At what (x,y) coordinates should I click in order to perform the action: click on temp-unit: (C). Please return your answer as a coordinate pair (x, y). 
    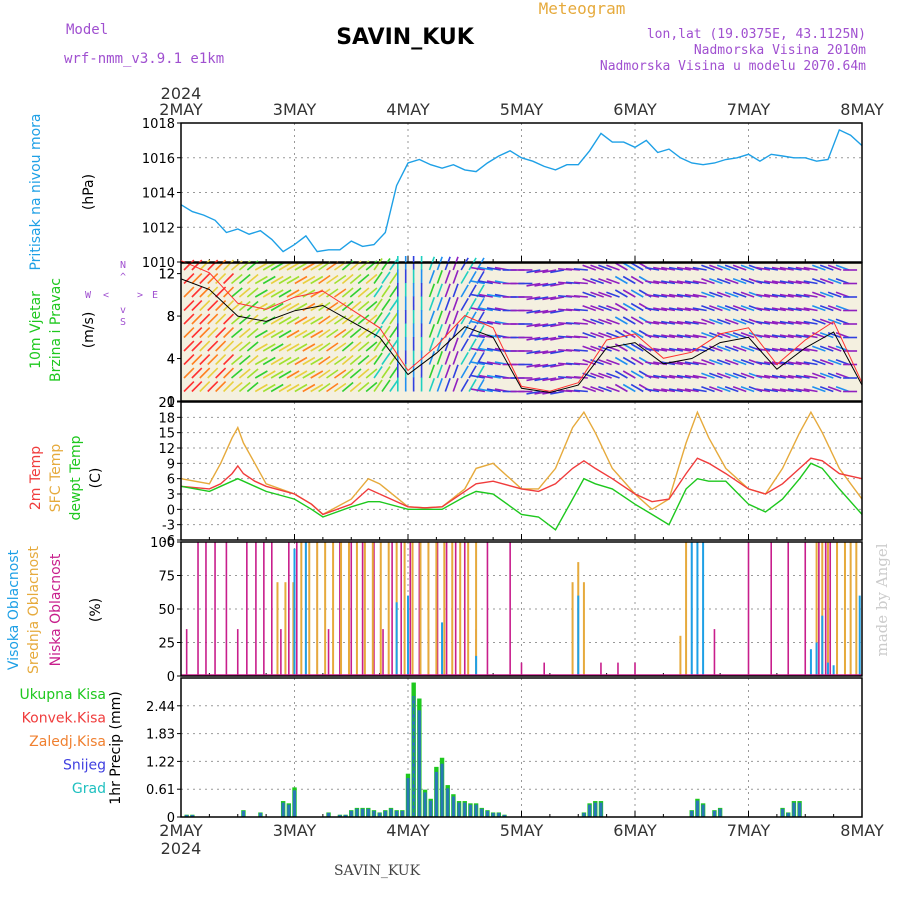
    Looking at the image, I should click on (96, 478).